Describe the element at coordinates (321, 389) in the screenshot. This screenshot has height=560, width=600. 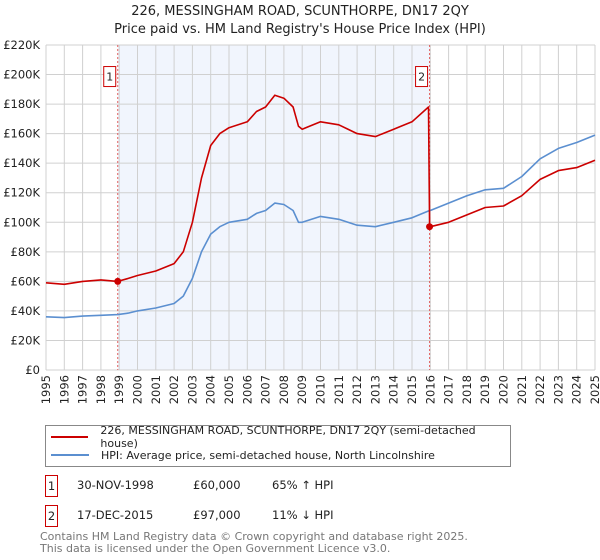
I see `x-tick-label: 2010` at that location.